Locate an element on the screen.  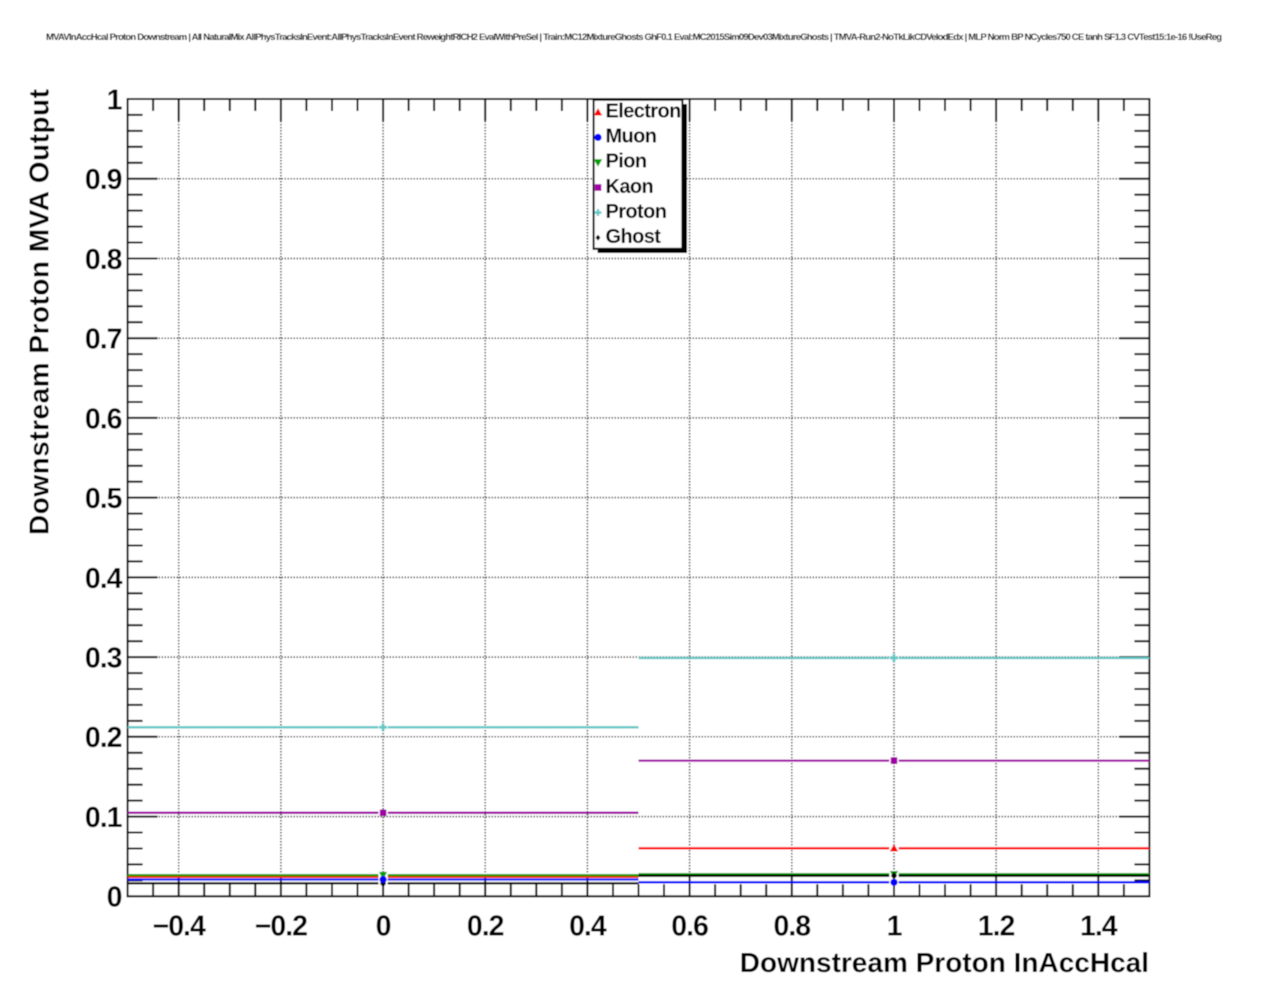
svg-text: 1.4 is located at coordinates (1099, 926).